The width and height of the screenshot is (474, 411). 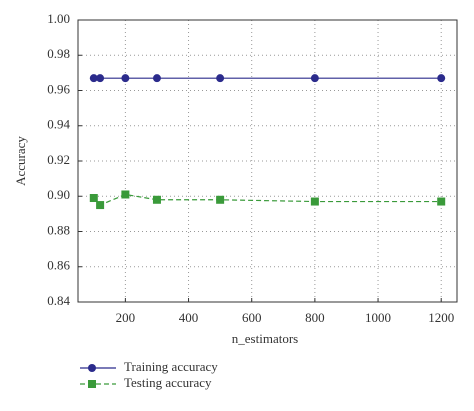 What do you see at coordinates (126, 317) in the screenshot?
I see `x-tick-label: 200` at bounding box center [126, 317].